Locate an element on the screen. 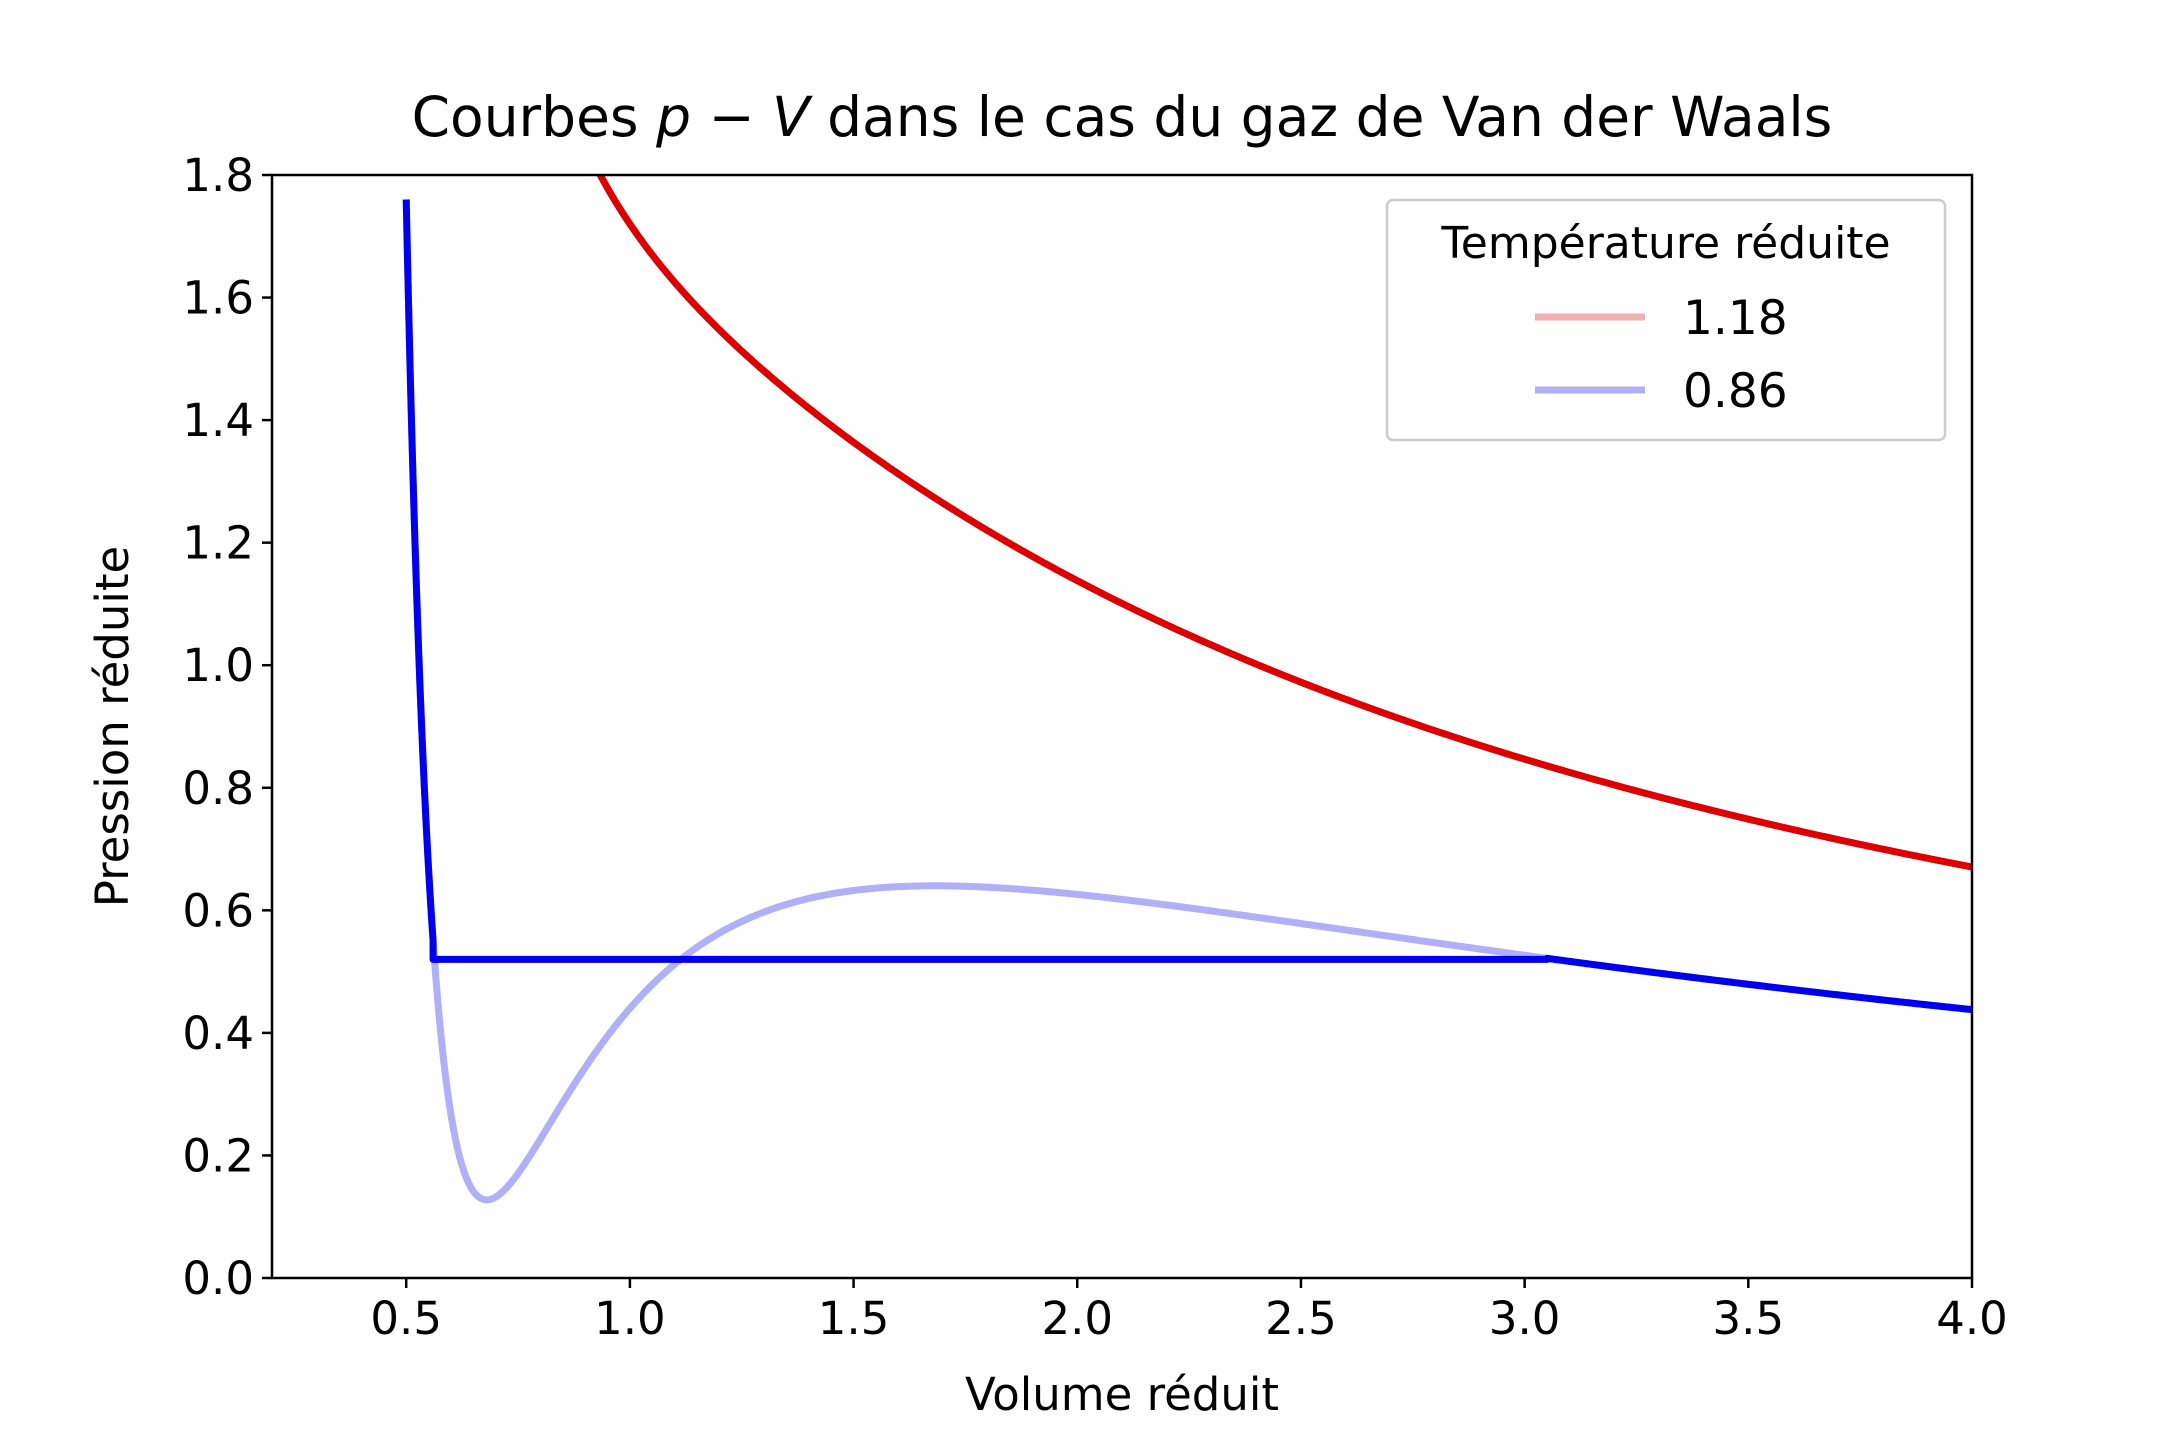 The image size is (2160, 1440). y-axis-ticks: 0.0 0.2 0.4 0.6 0.8 1.0 1.2 1.4 1.6 1.8 is located at coordinates (227, 727).